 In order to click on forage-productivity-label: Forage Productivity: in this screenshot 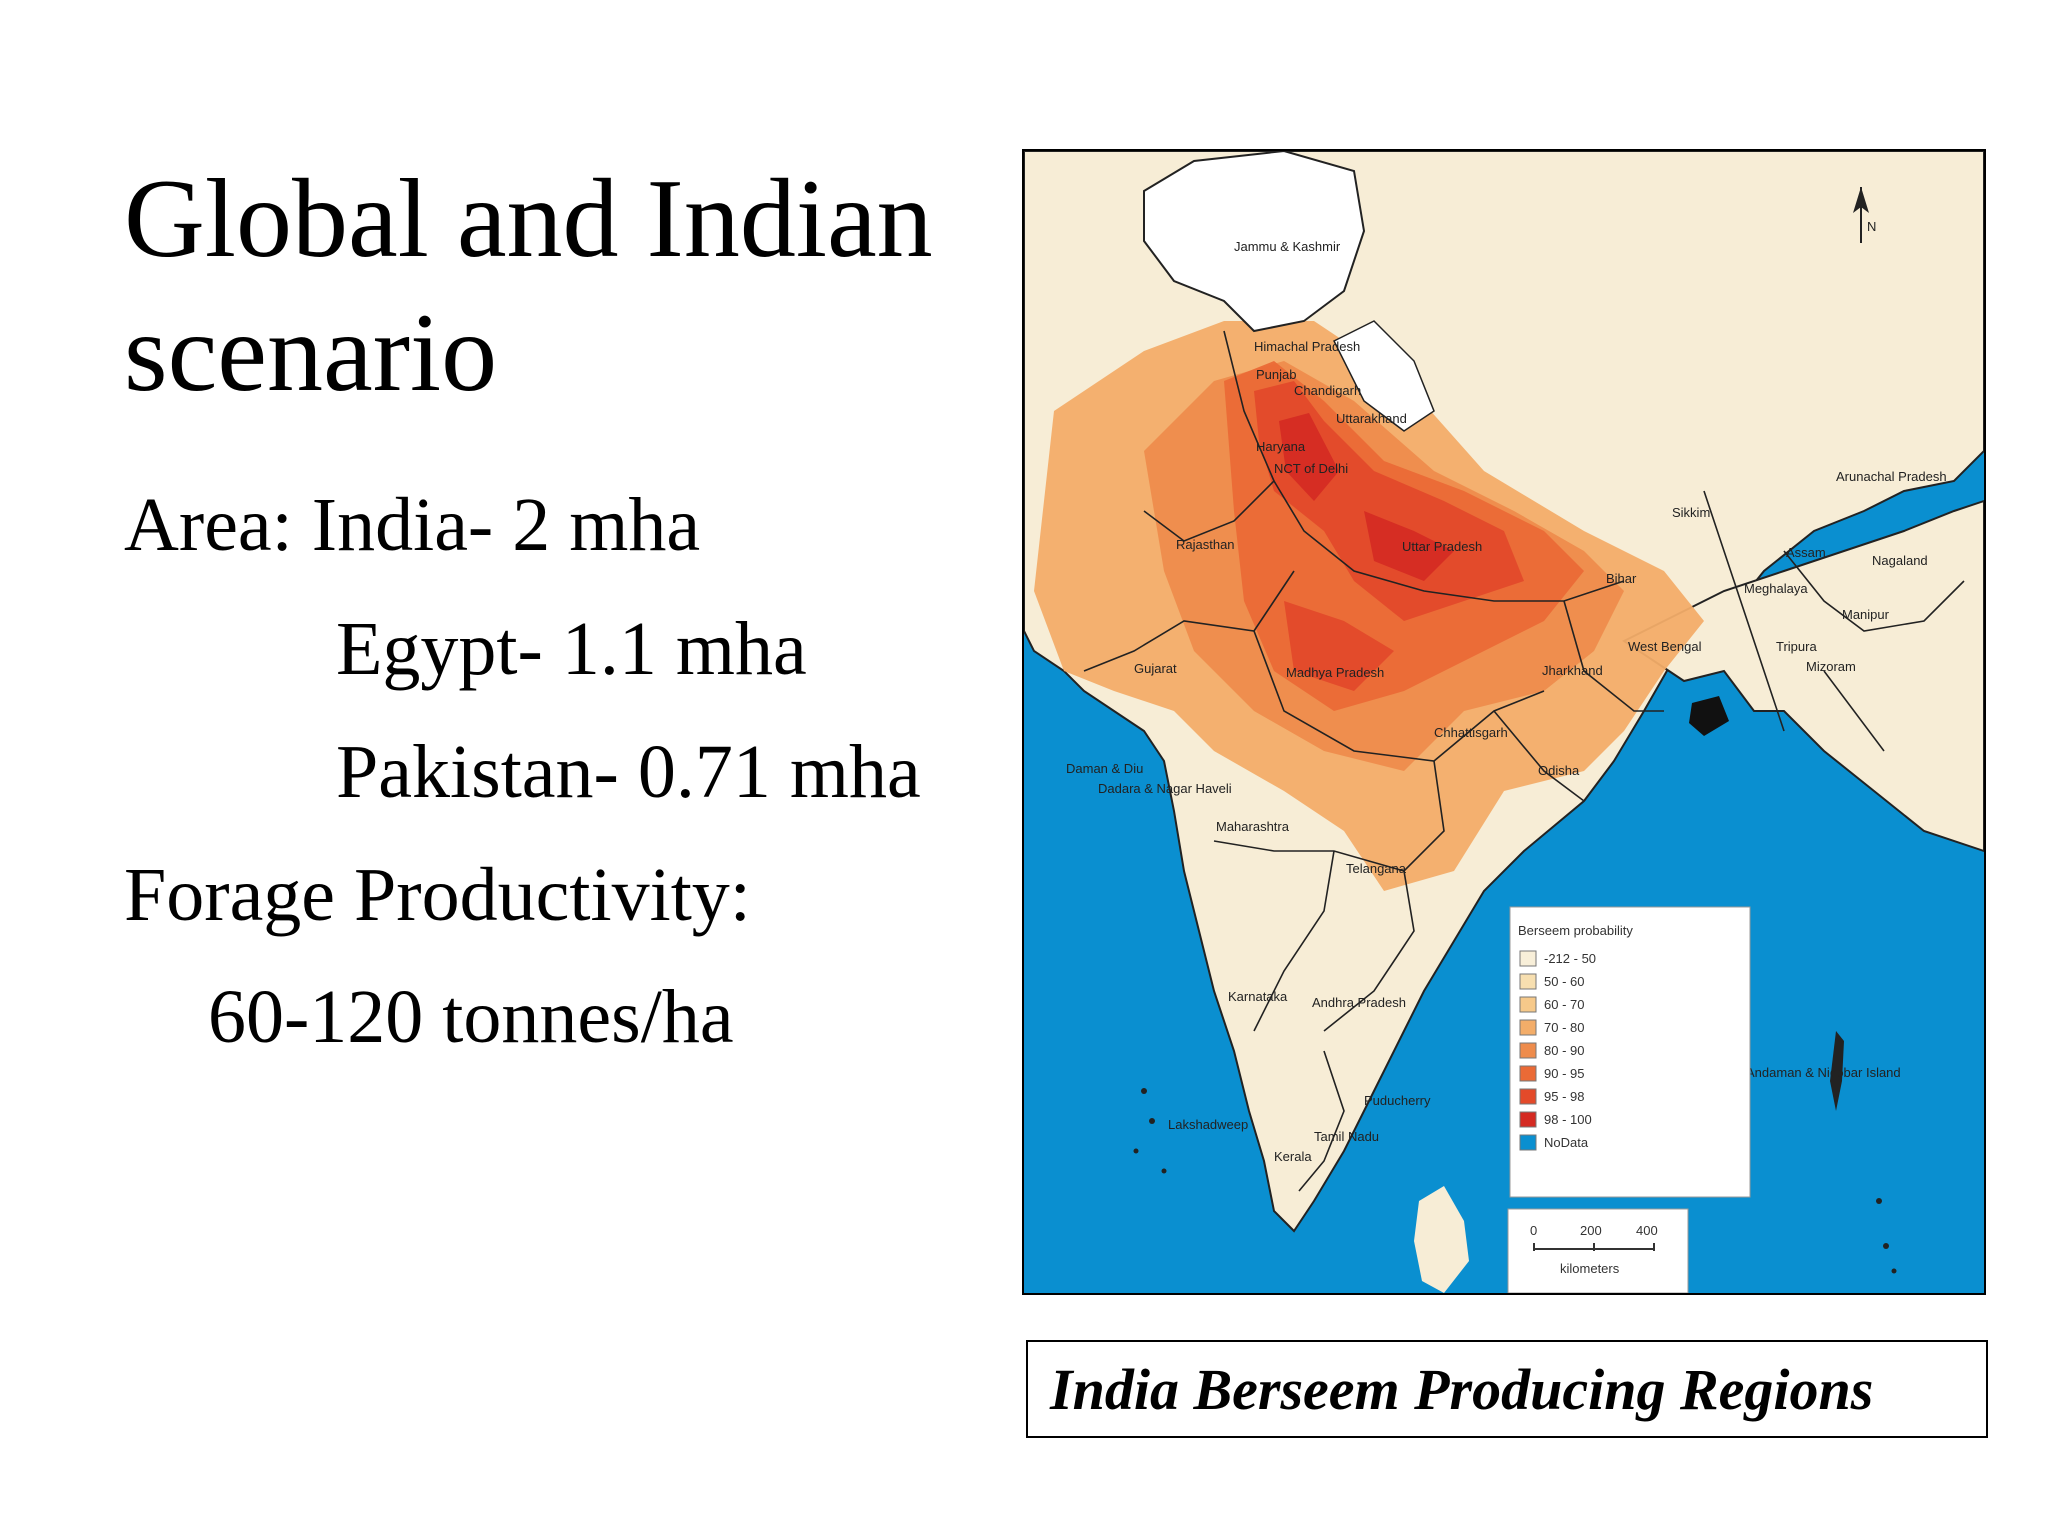, I will do `click(437, 895)`.